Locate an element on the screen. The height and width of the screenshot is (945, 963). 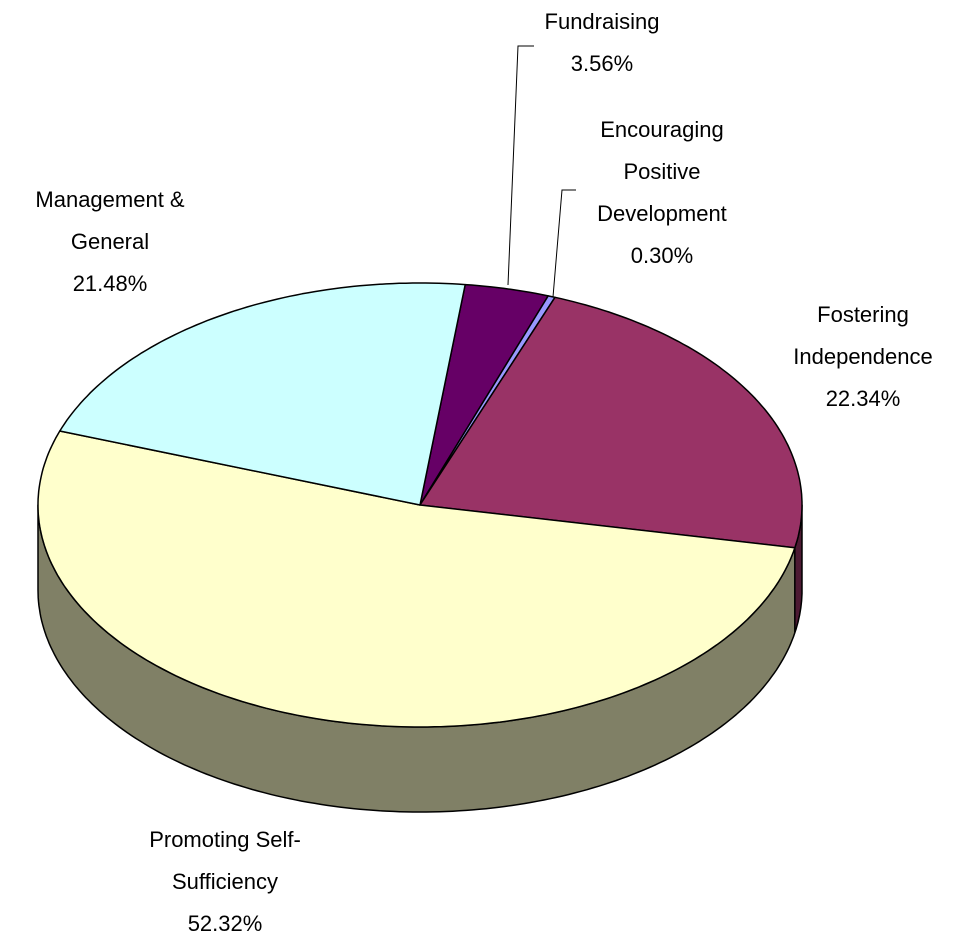
slice-label: Encouraging Positive Development 0.30% is located at coordinates (662, 193).